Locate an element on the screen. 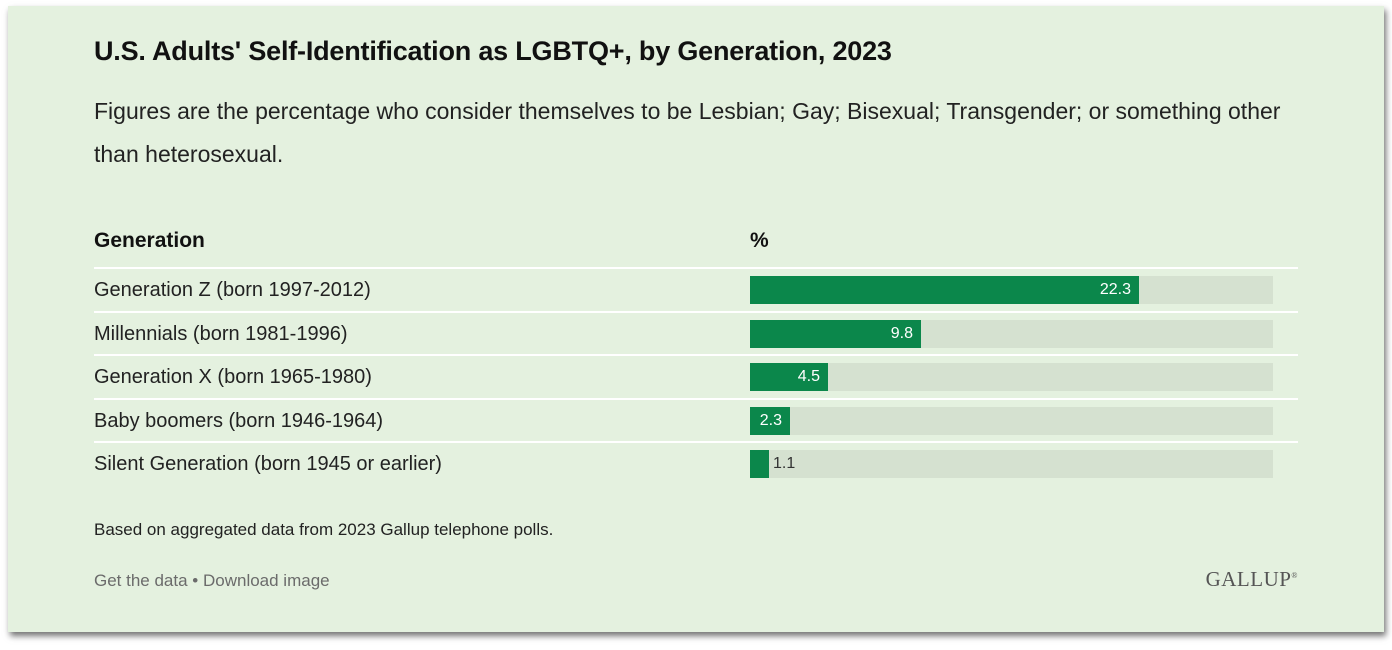 The image size is (1392, 650). category-label: Silent Generation (born 1945 or earlier) is located at coordinates (268, 464).